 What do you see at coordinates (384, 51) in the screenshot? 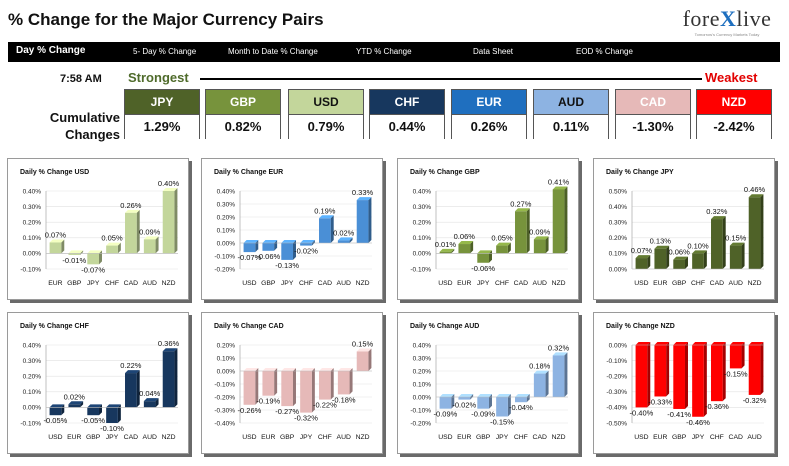
I see `tab-ytd-change: YTD % Change` at bounding box center [384, 51].